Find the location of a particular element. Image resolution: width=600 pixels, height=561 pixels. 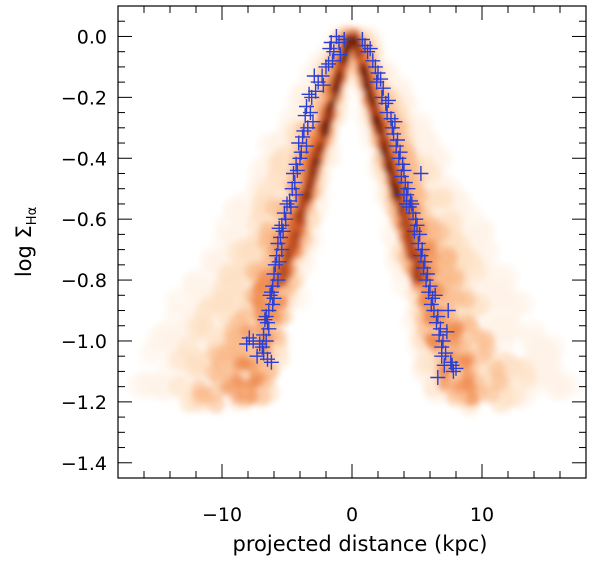

y-tick-label: −1.4 is located at coordinates (84, 464).